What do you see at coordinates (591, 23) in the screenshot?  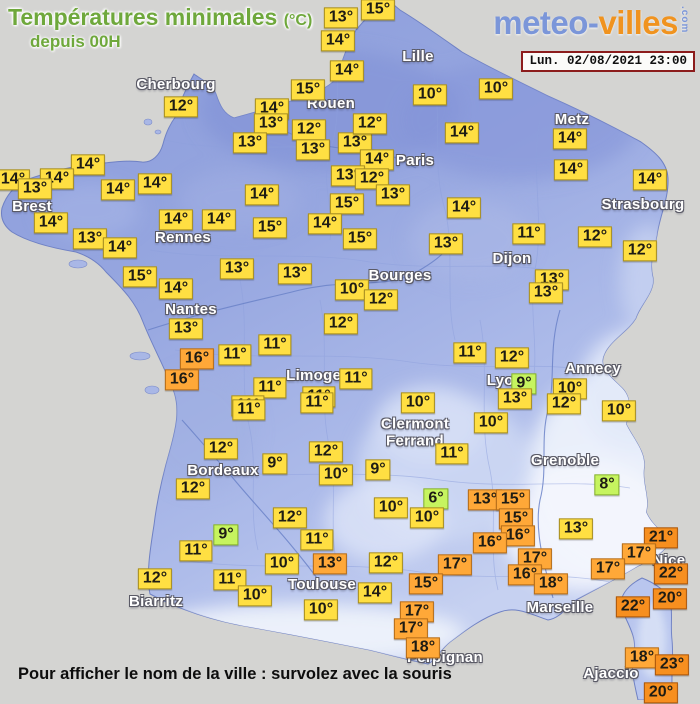 I see `meteo-villes-logo: meteo-villes.com` at bounding box center [591, 23].